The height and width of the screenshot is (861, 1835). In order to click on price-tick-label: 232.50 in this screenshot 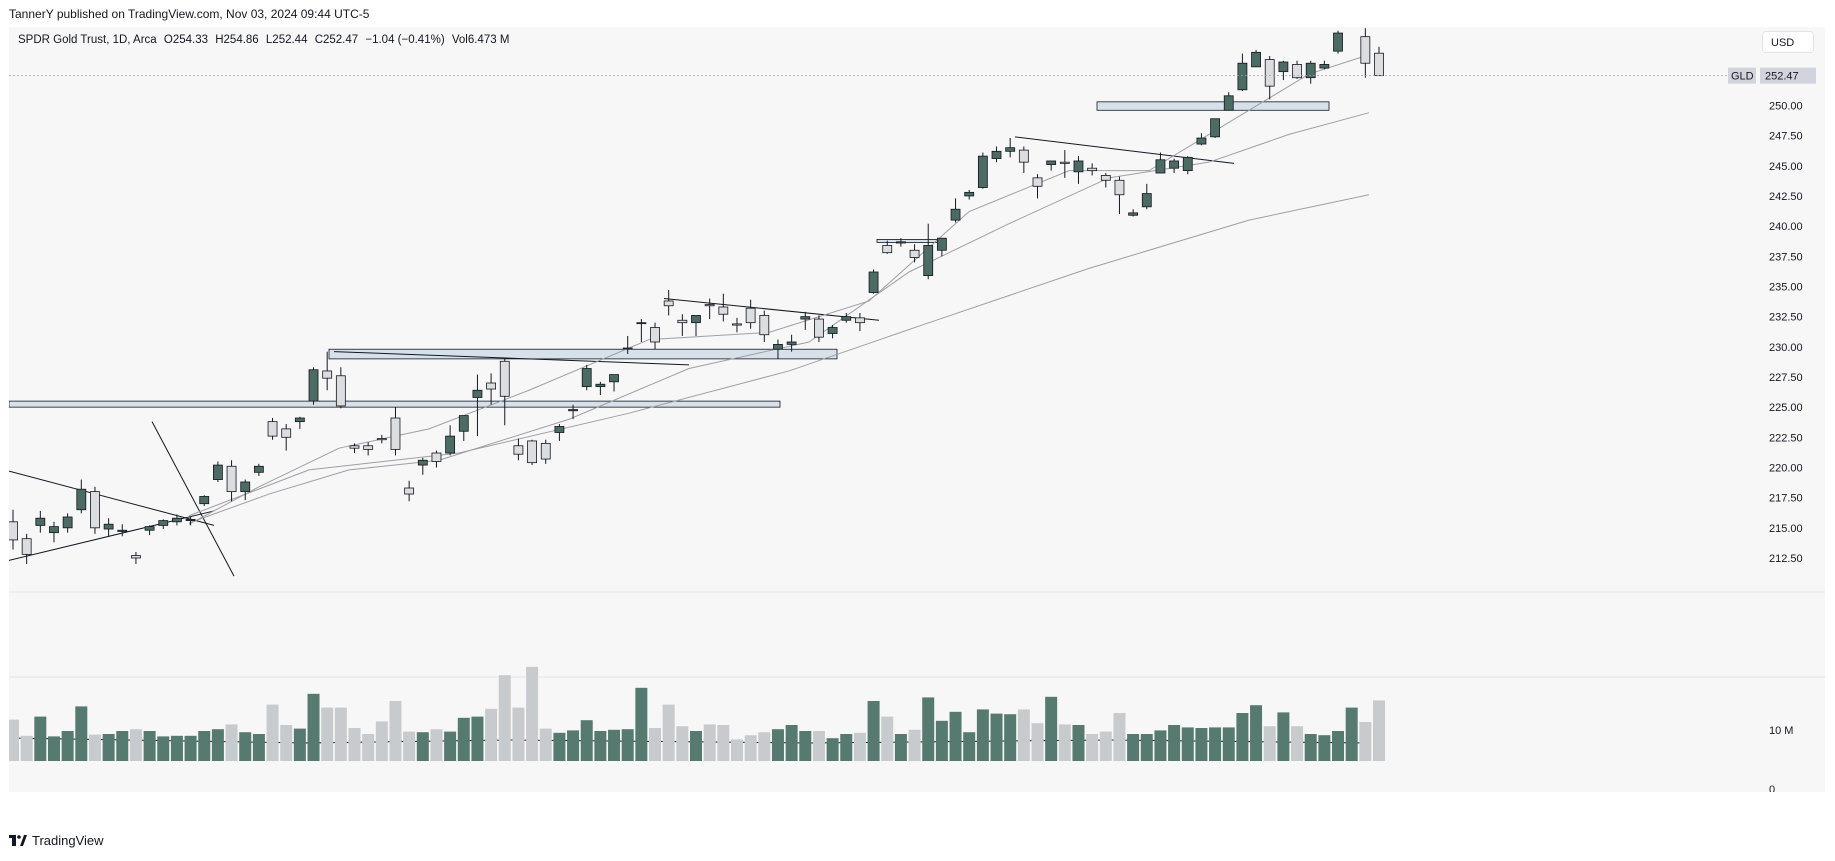, I will do `click(1786, 318)`.